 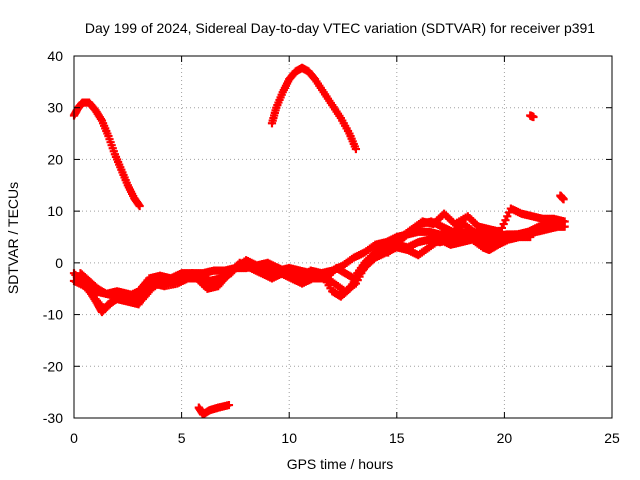 What do you see at coordinates (289, 438) in the screenshot?
I see `x-tick-label: 10` at bounding box center [289, 438].